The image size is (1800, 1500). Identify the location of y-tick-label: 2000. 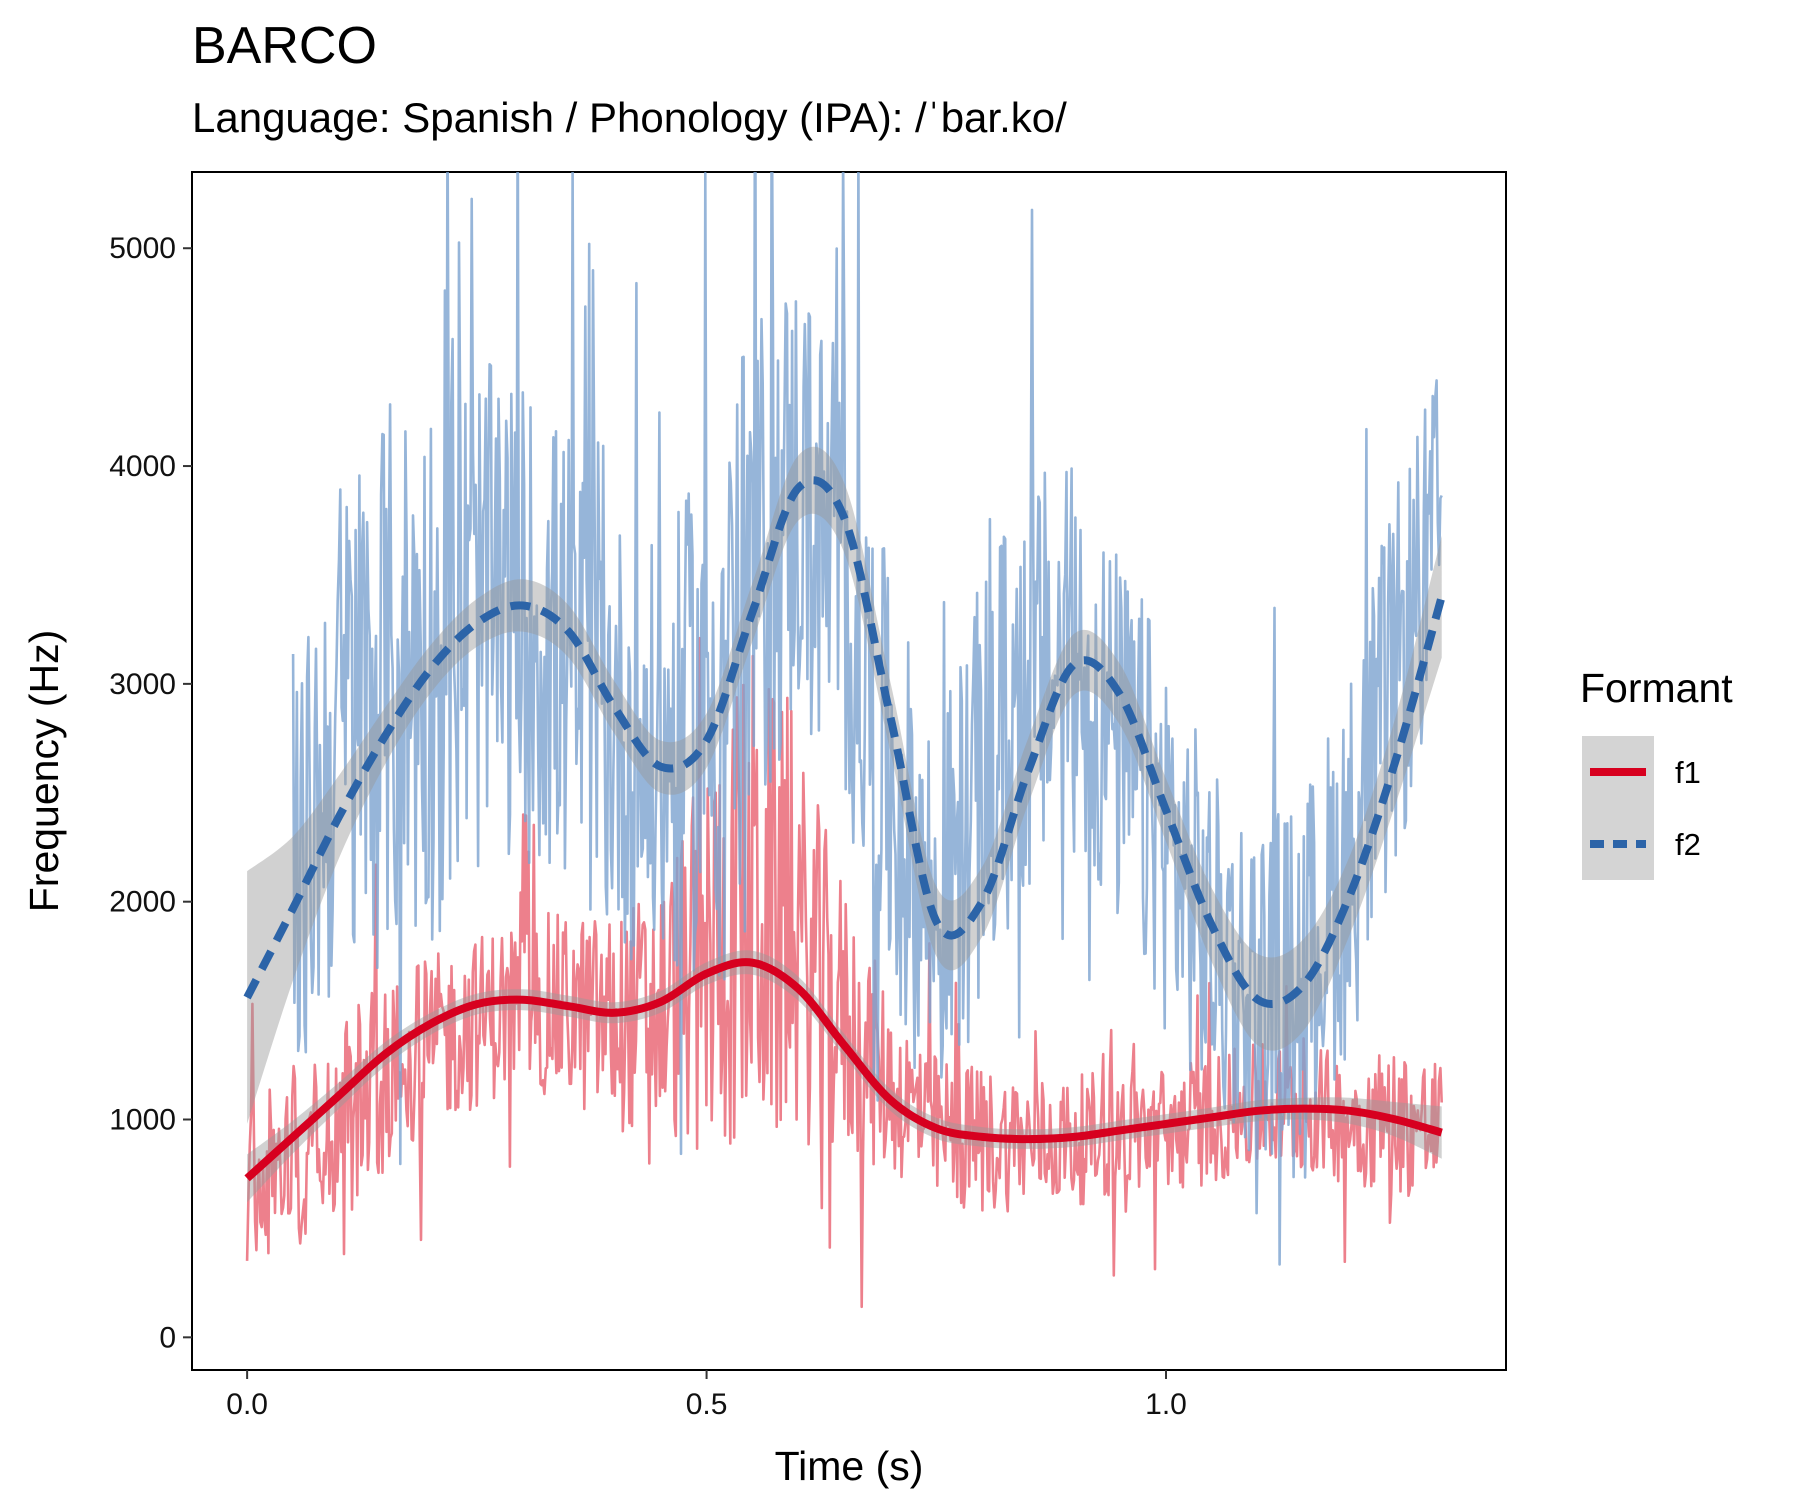
(142, 902).